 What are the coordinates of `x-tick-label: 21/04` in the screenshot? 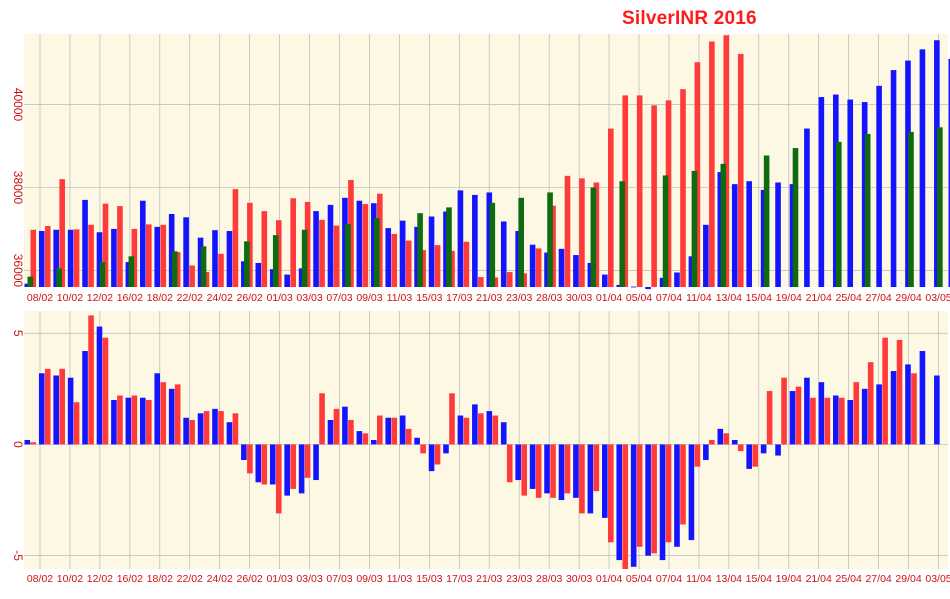 It's located at (819, 579).